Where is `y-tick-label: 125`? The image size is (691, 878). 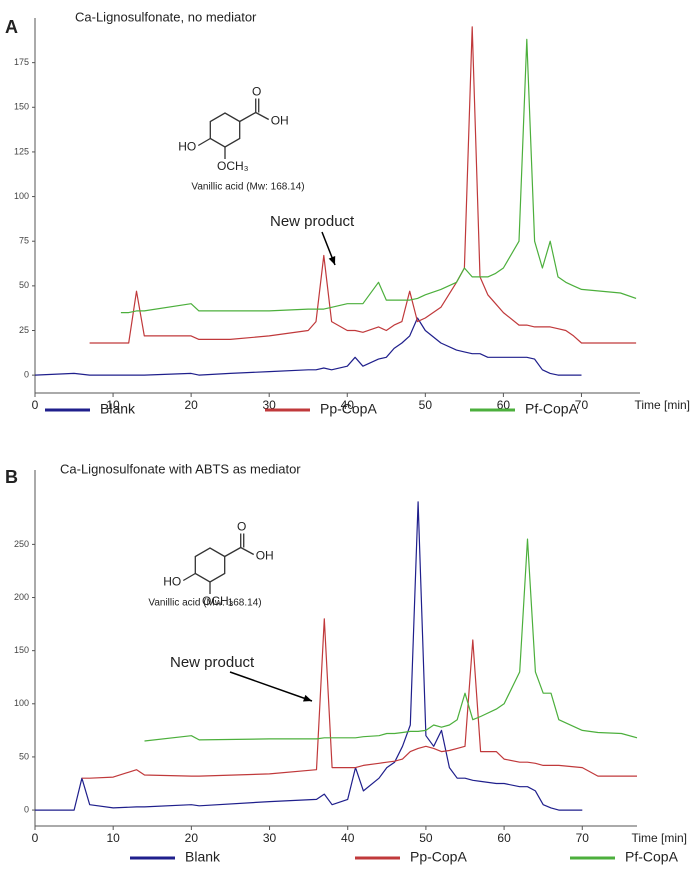 y-tick-label: 125 is located at coordinates (21, 151).